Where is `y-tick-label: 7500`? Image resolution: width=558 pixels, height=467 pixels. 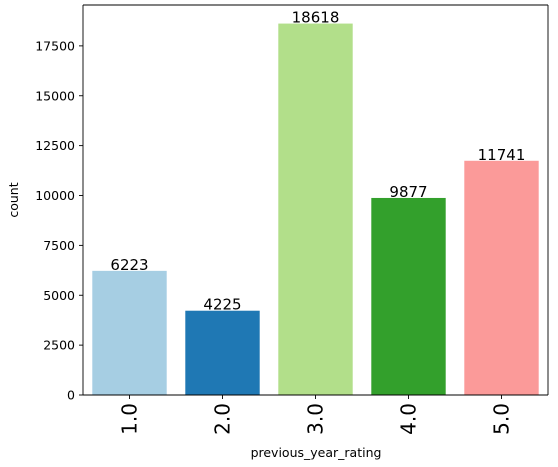
y-tick-label: 7500 is located at coordinates (59, 245).